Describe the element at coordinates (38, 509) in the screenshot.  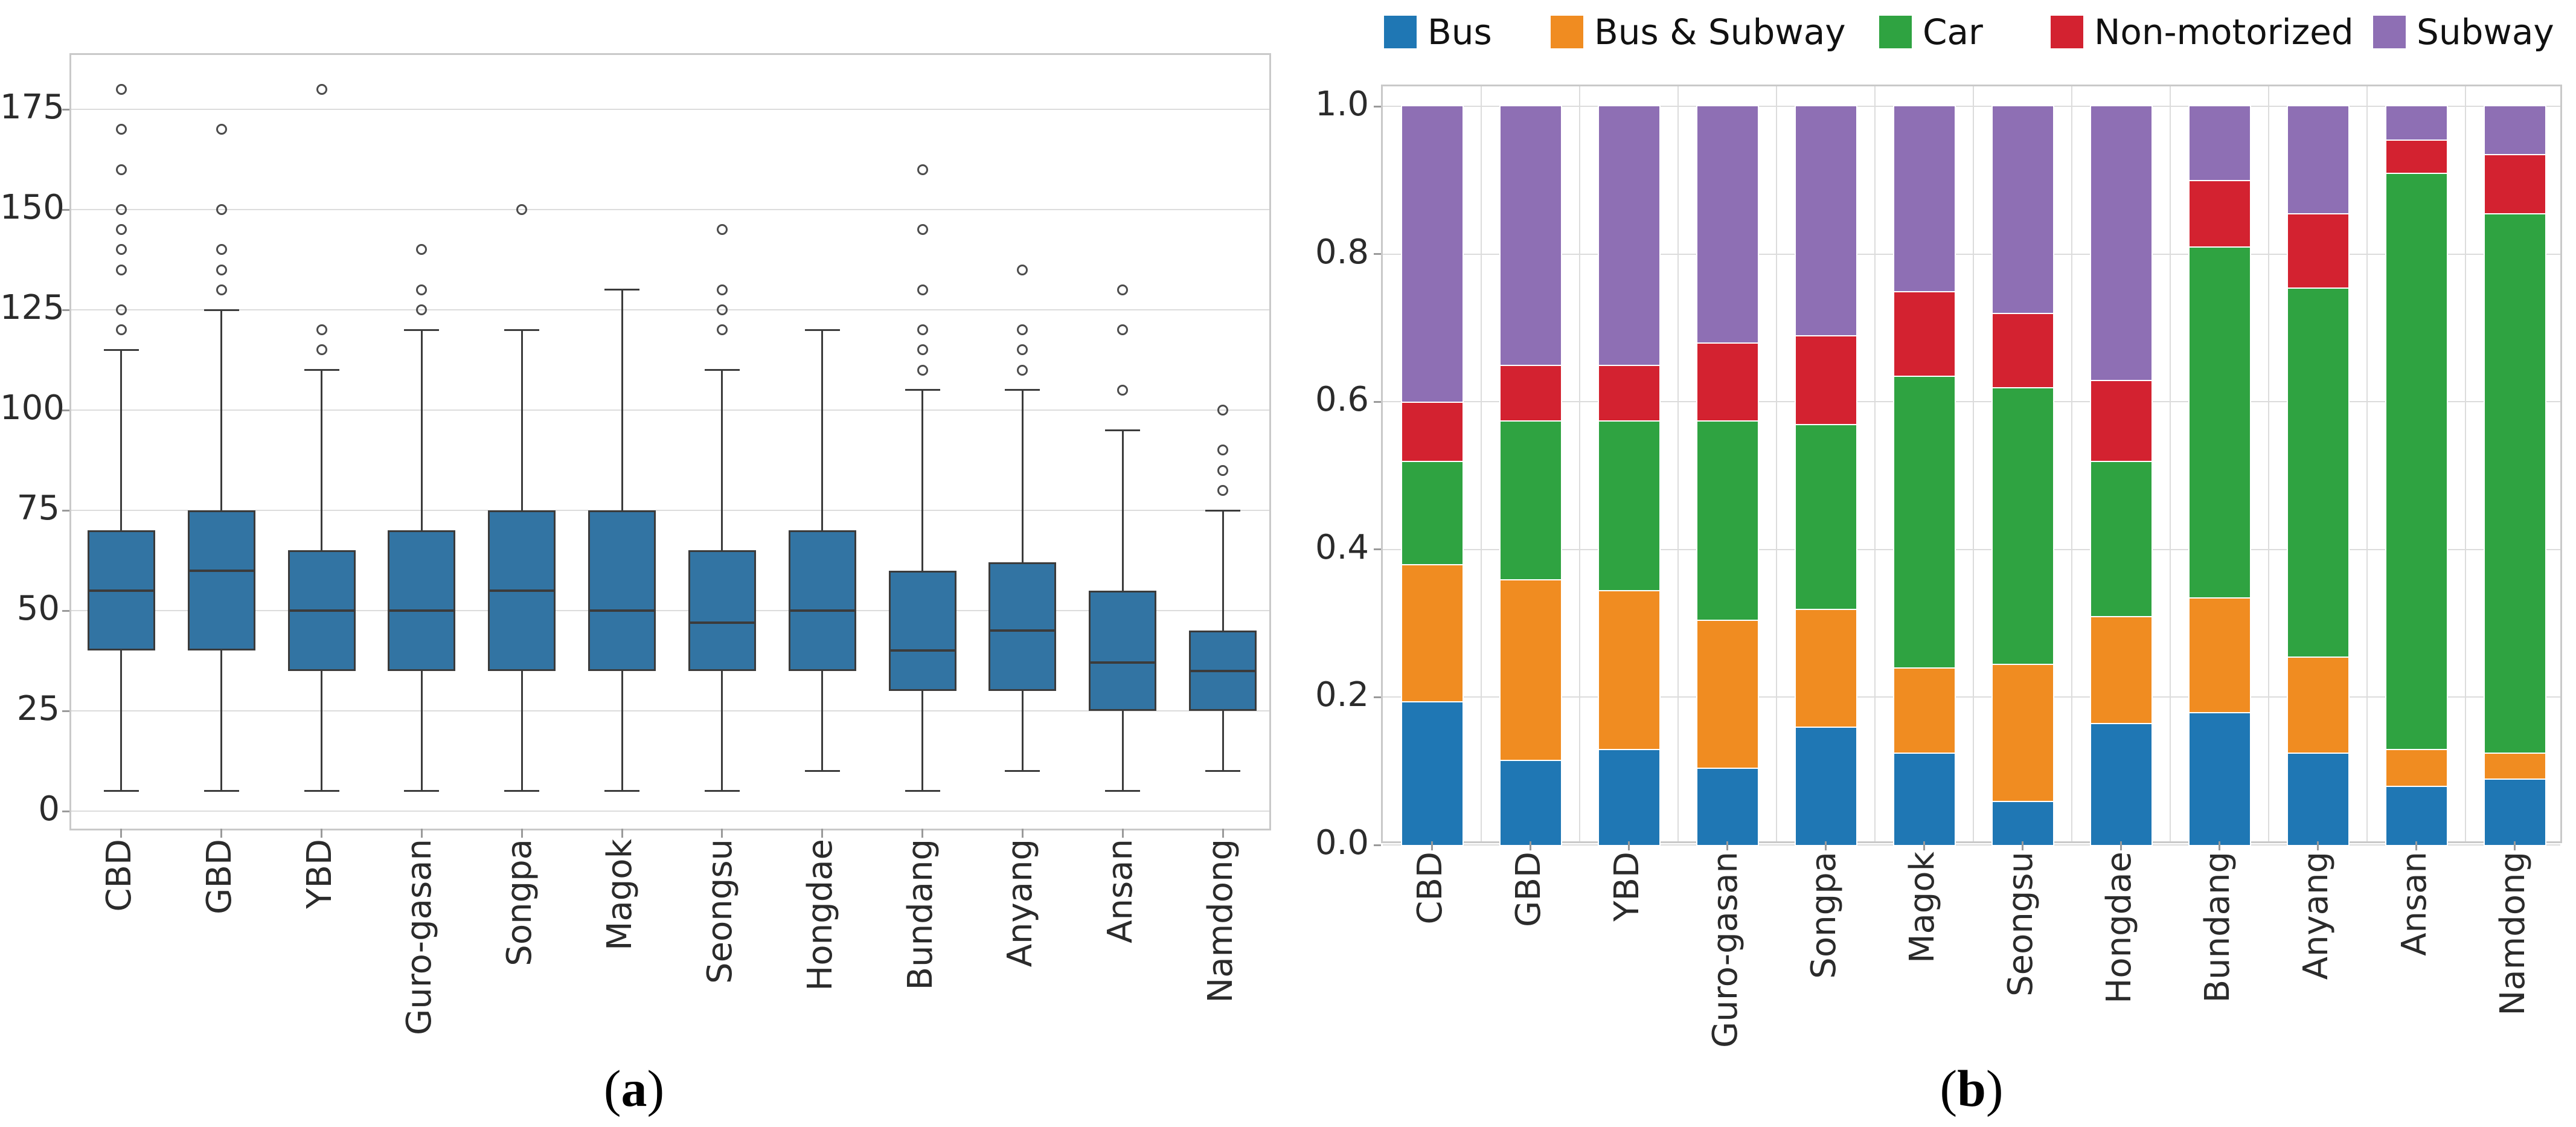
I see `y-tick-label: 75` at that location.